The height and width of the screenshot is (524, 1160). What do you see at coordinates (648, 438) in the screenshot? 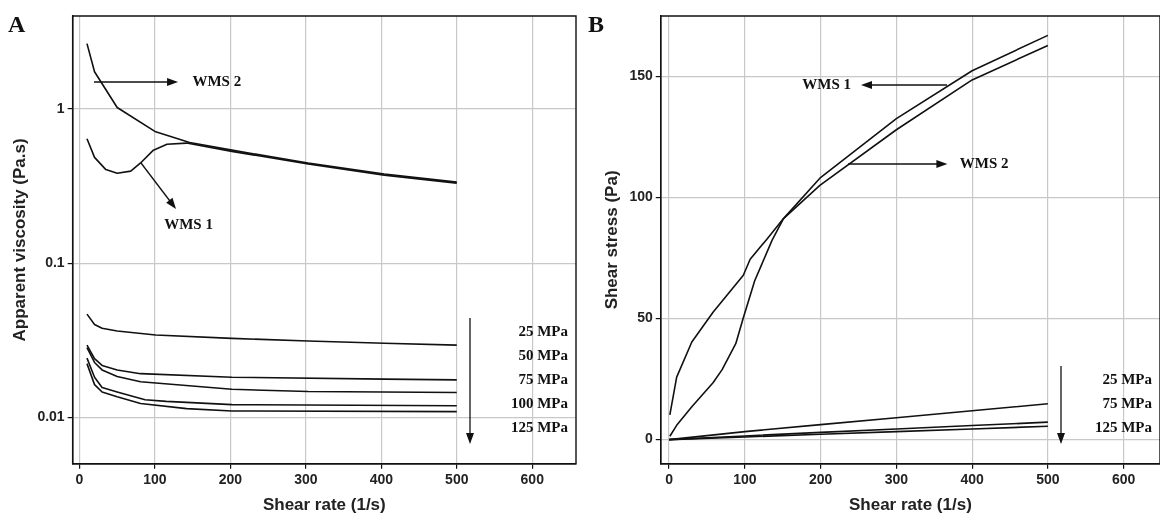
I see `y-tick-label: 0` at bounding box center [648, 438].